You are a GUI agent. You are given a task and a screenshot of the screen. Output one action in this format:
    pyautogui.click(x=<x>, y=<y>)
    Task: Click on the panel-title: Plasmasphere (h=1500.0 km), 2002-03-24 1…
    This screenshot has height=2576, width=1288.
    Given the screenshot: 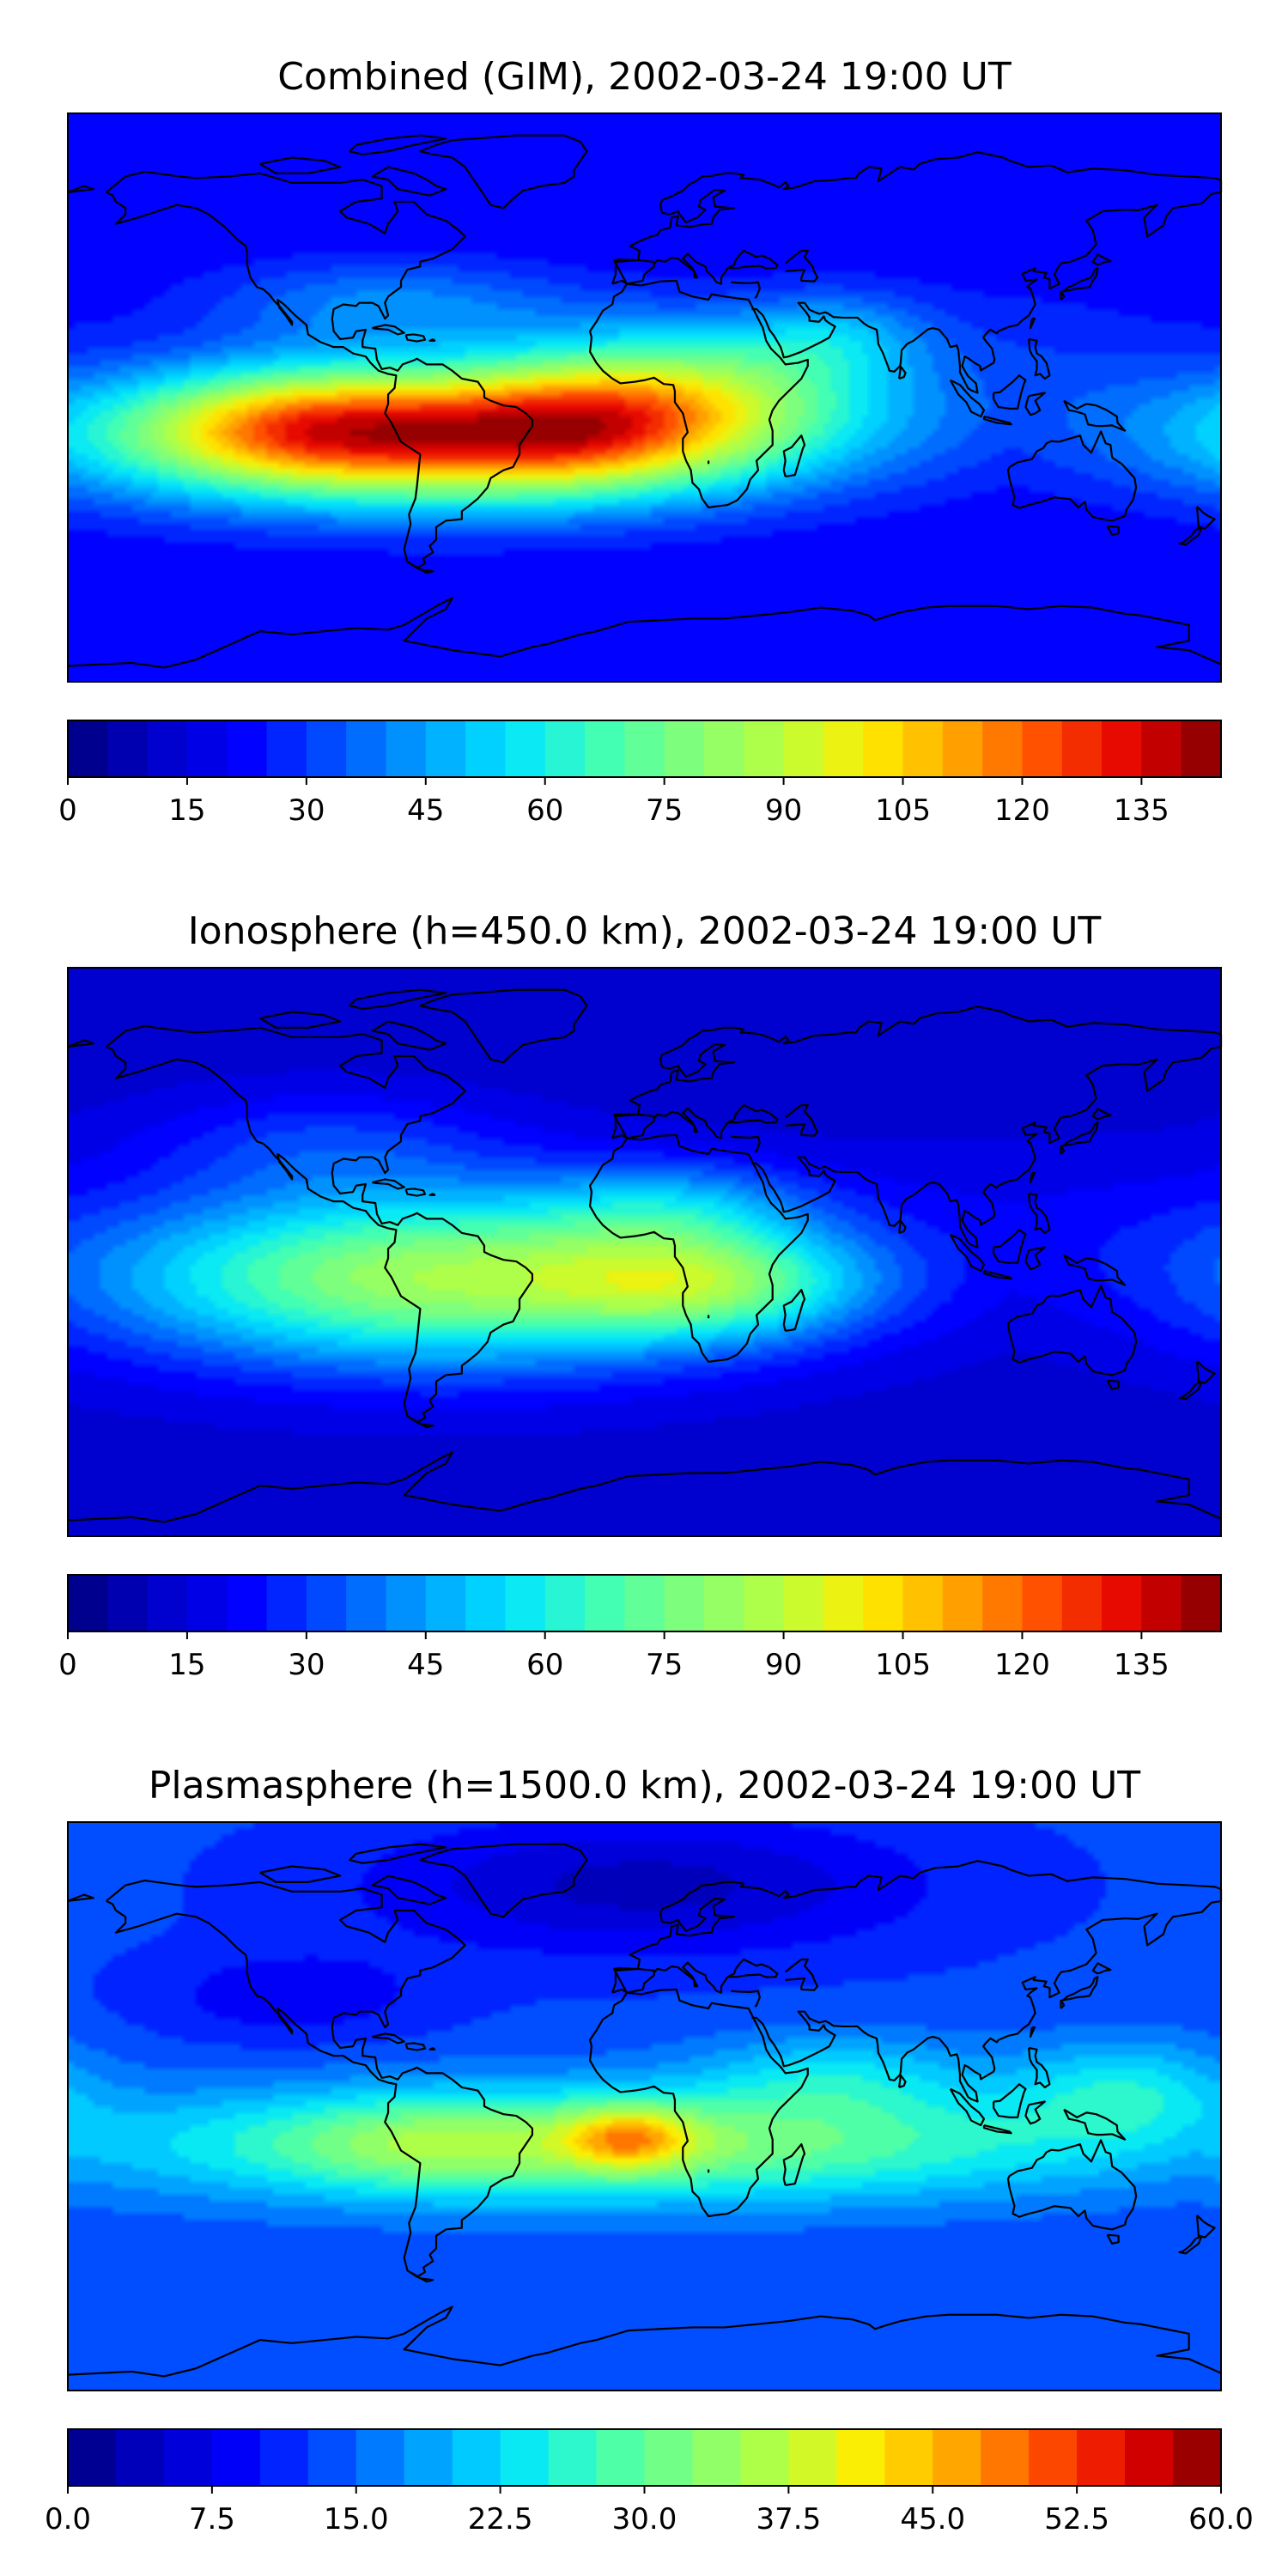 What is the action you would take?
    pyautogui.click(x=644, y=1785)
    